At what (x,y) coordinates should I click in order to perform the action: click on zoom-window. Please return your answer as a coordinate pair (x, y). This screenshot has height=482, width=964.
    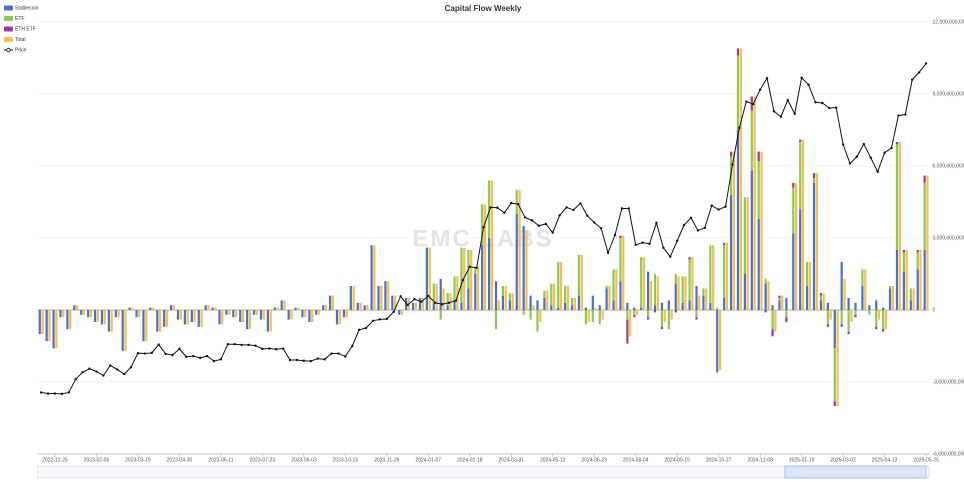
    Looking at the image, I should click on (855, 472).